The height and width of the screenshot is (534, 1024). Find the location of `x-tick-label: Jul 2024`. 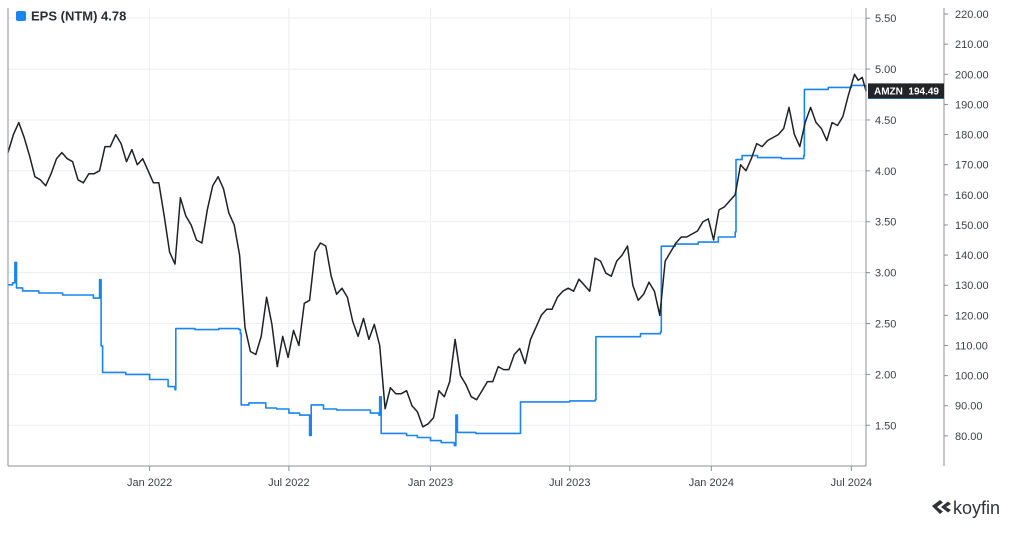

x-tick-label: Jul 2024 is located at coordinates (852, 483).